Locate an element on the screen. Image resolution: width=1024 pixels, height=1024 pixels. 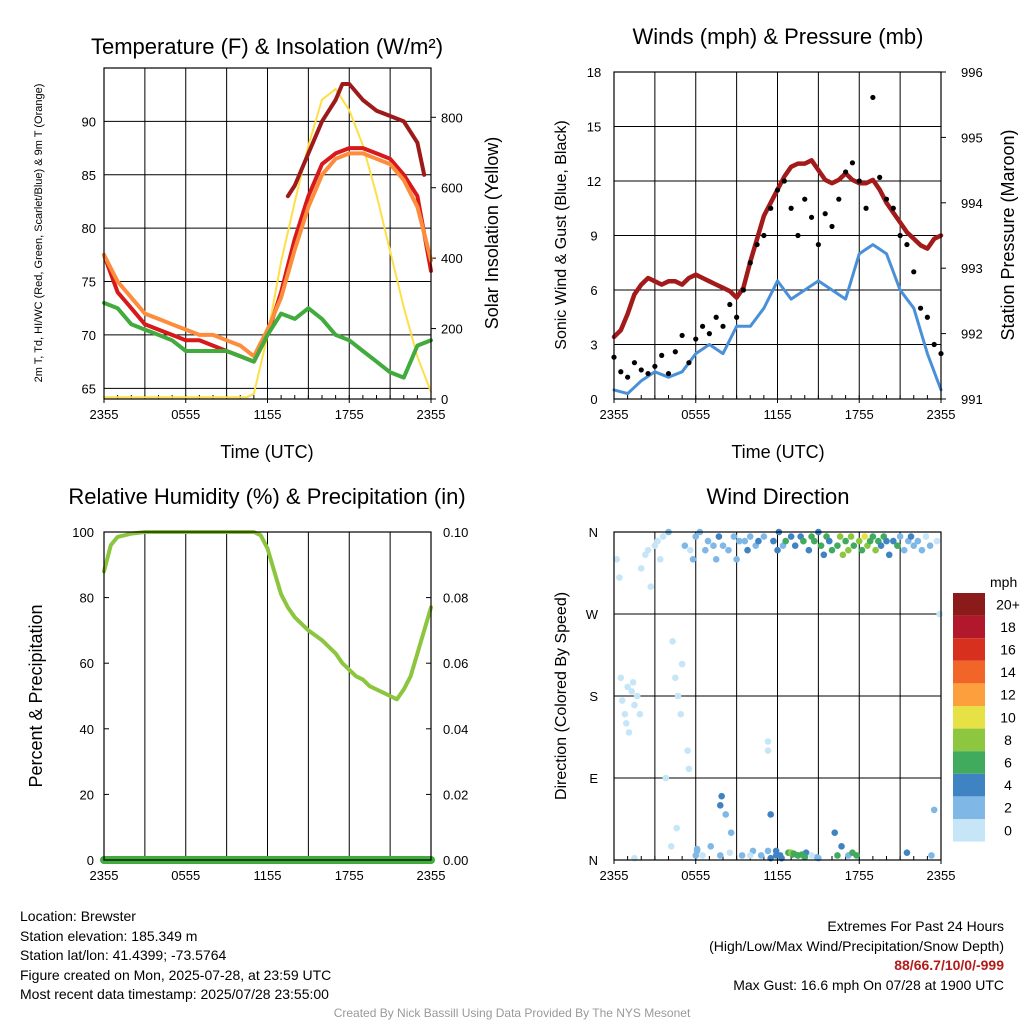
y-tick-label: 80 is located at coordinates (89, 228).